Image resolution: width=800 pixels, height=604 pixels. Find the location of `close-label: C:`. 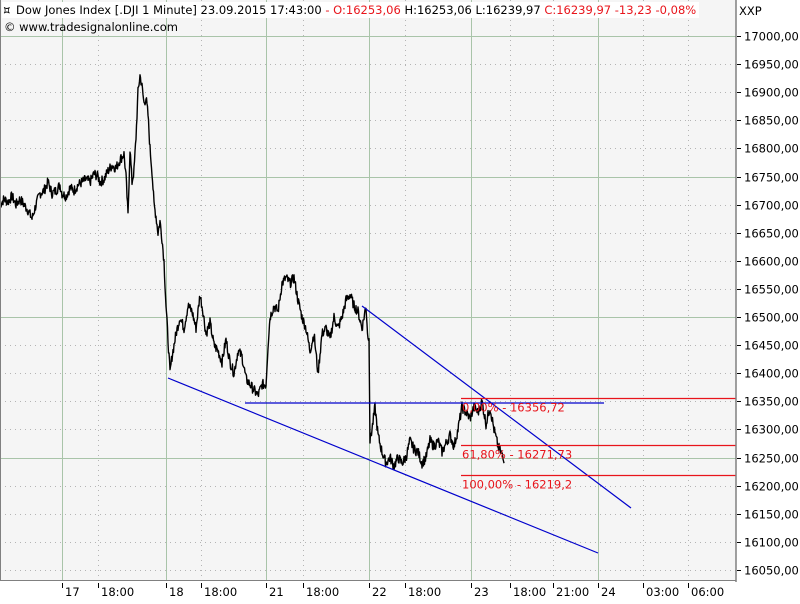

close-label: C: is located at coordinates (550, 10).